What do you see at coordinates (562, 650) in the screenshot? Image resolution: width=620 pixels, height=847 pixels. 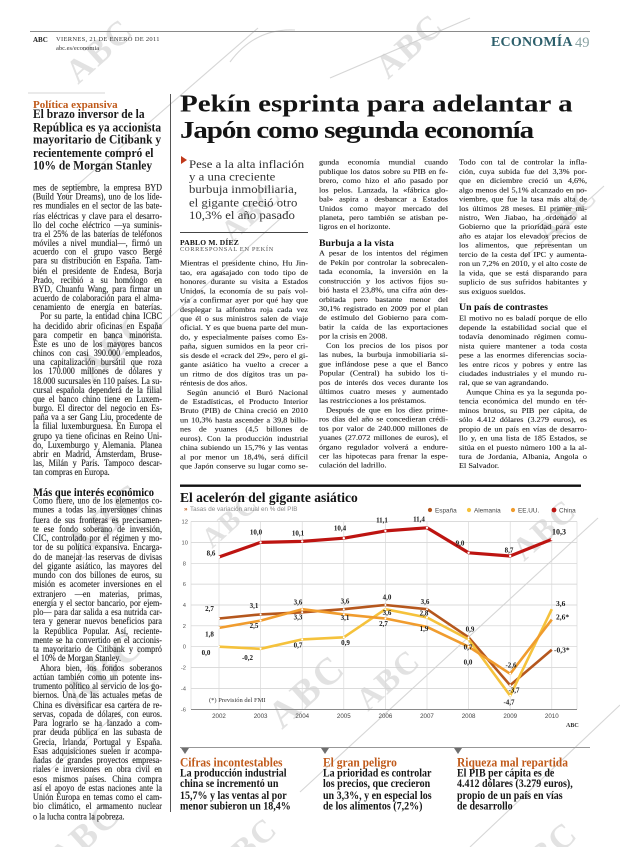 I see `svg-text: -0,3*` at bounding box center [562, 650].